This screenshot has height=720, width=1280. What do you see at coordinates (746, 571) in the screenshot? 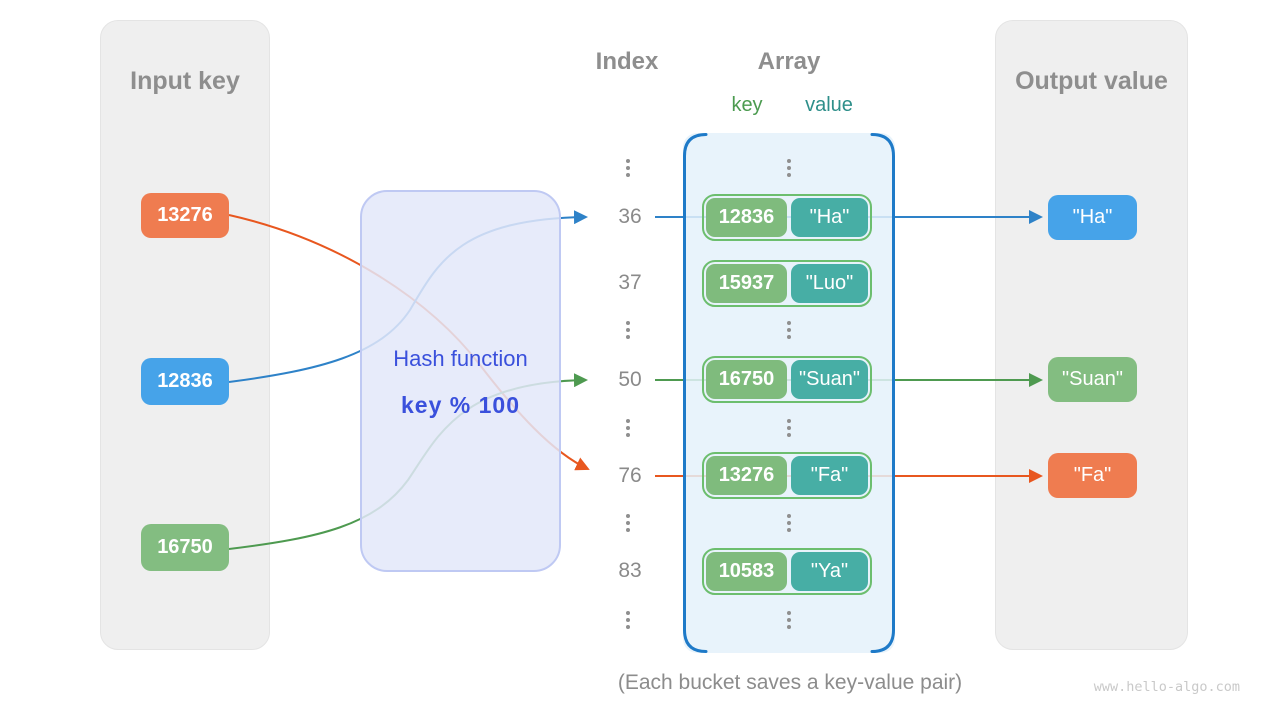
I see `bucket-key: 10583` at bounding box center [746, 571].